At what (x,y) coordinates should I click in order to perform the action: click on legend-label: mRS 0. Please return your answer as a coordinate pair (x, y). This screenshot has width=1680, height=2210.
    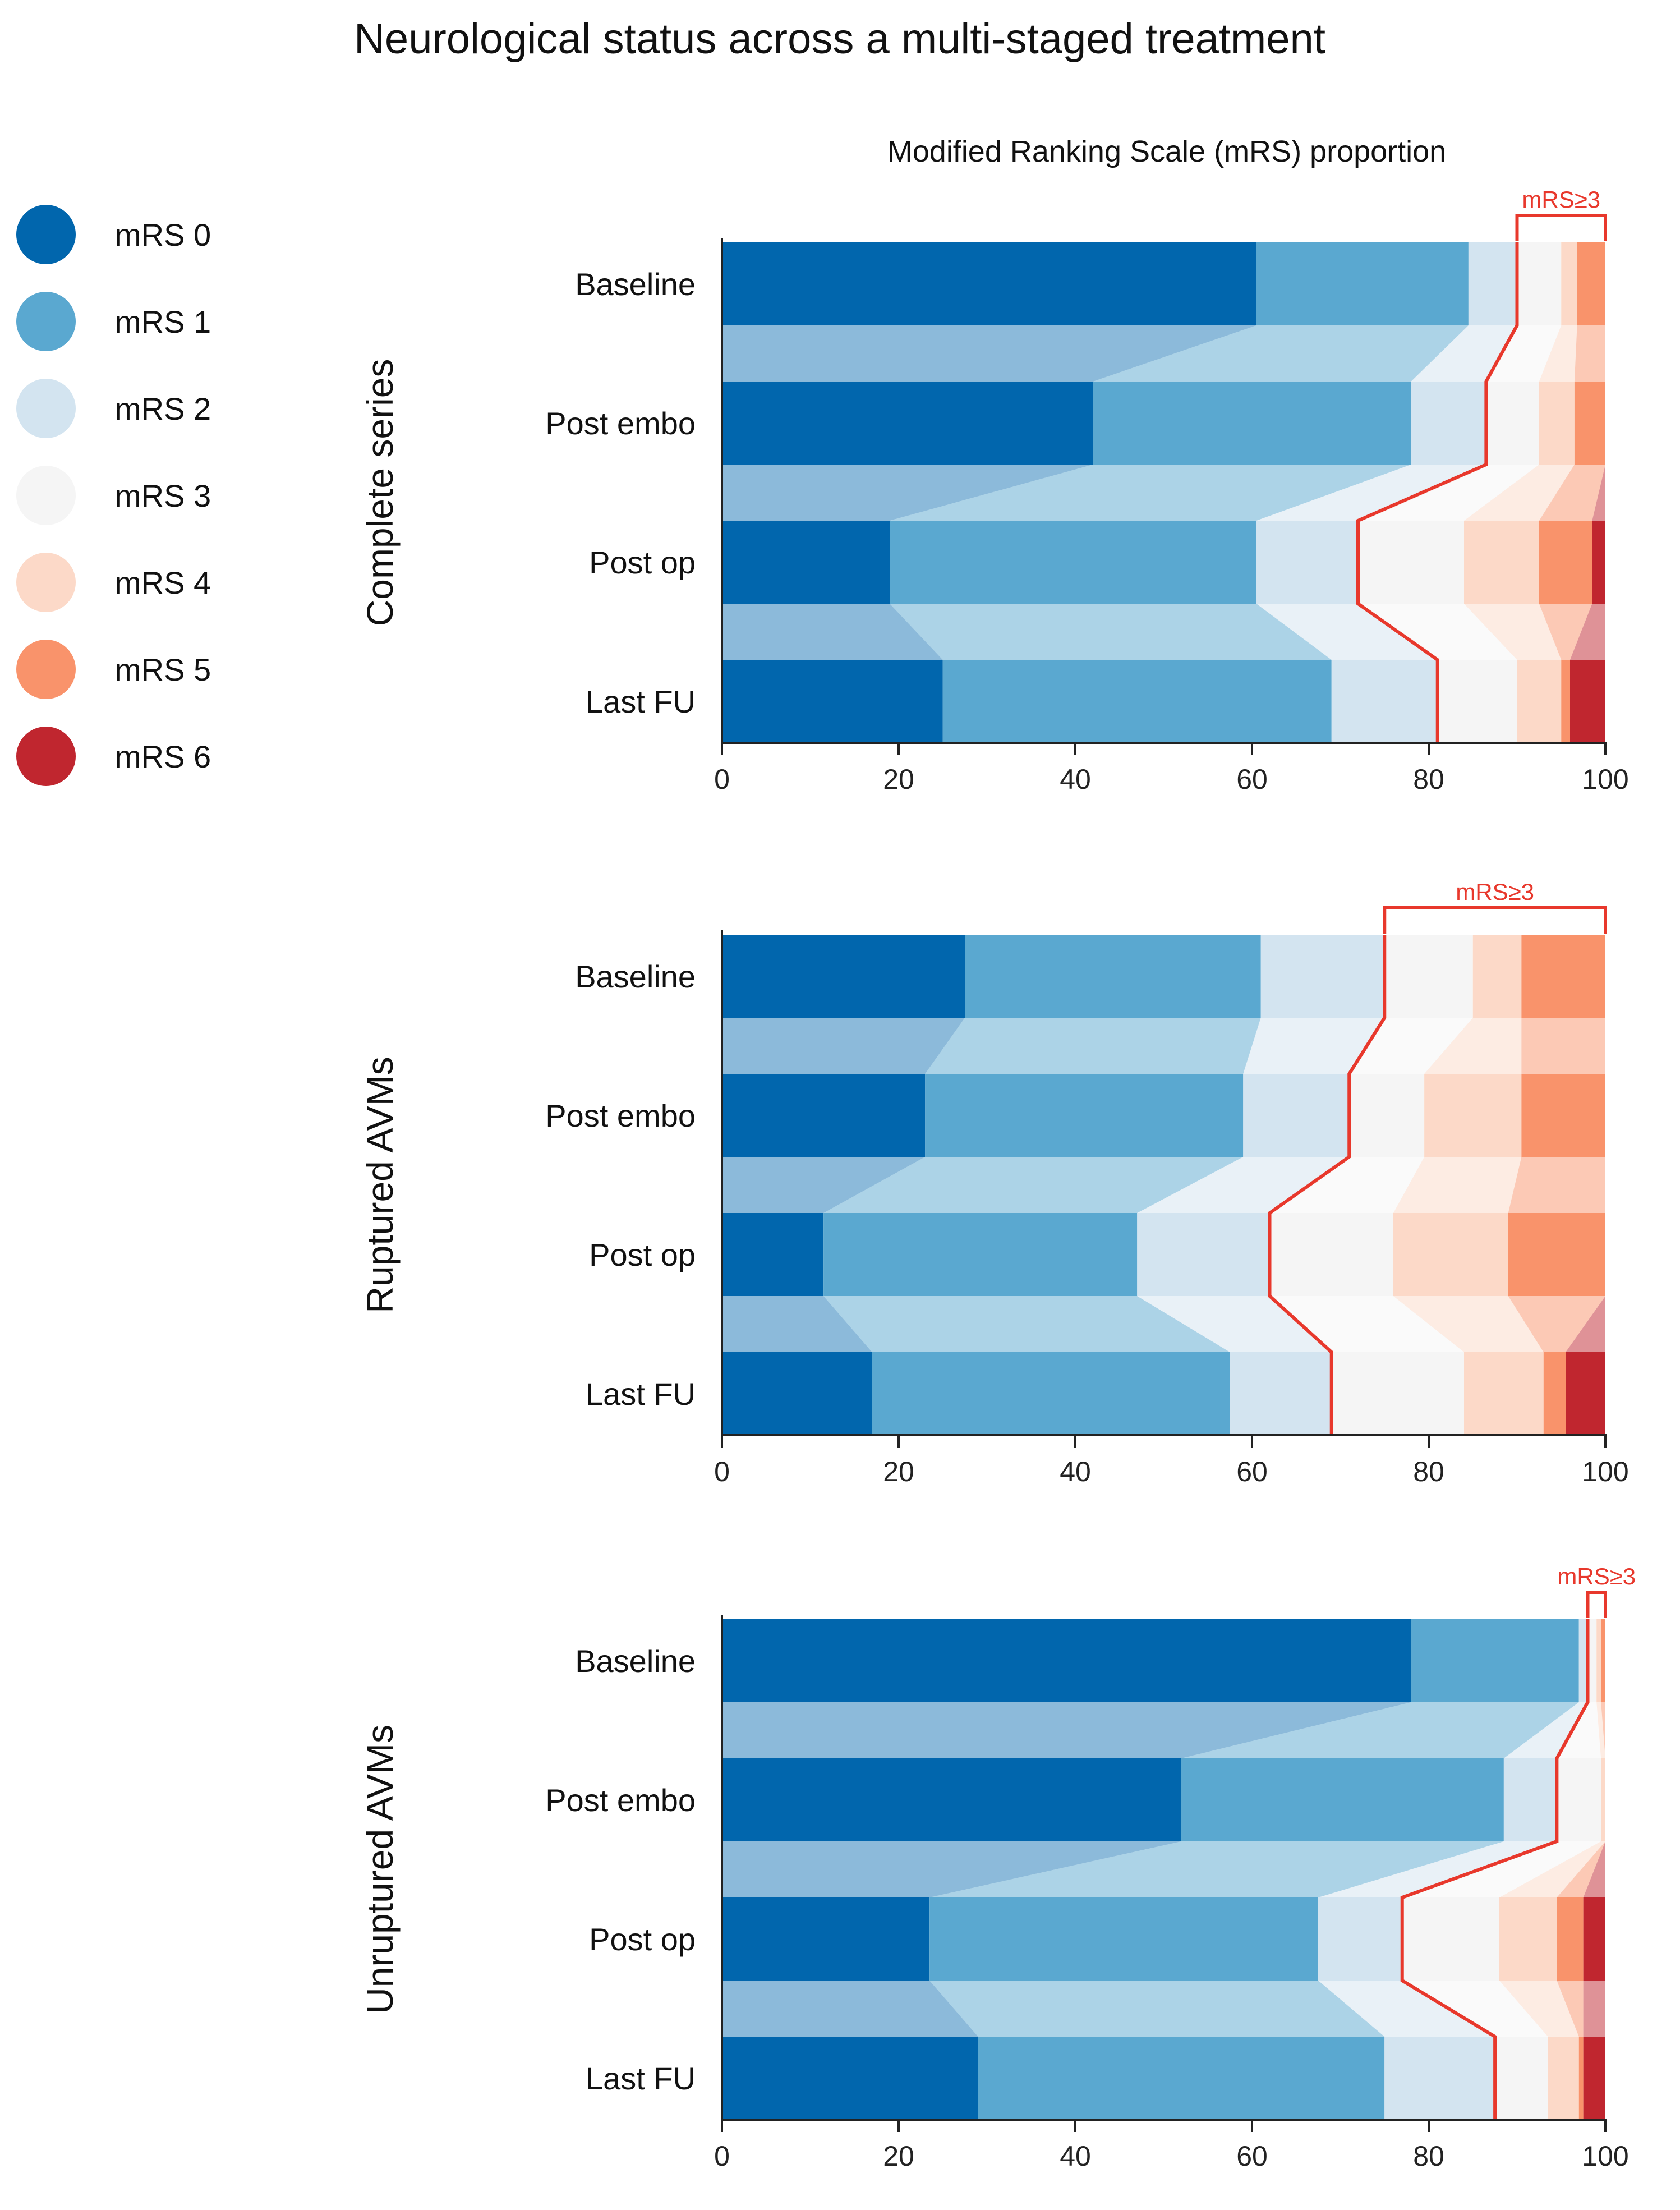
    Looking at the image, I should click on (163, 235).